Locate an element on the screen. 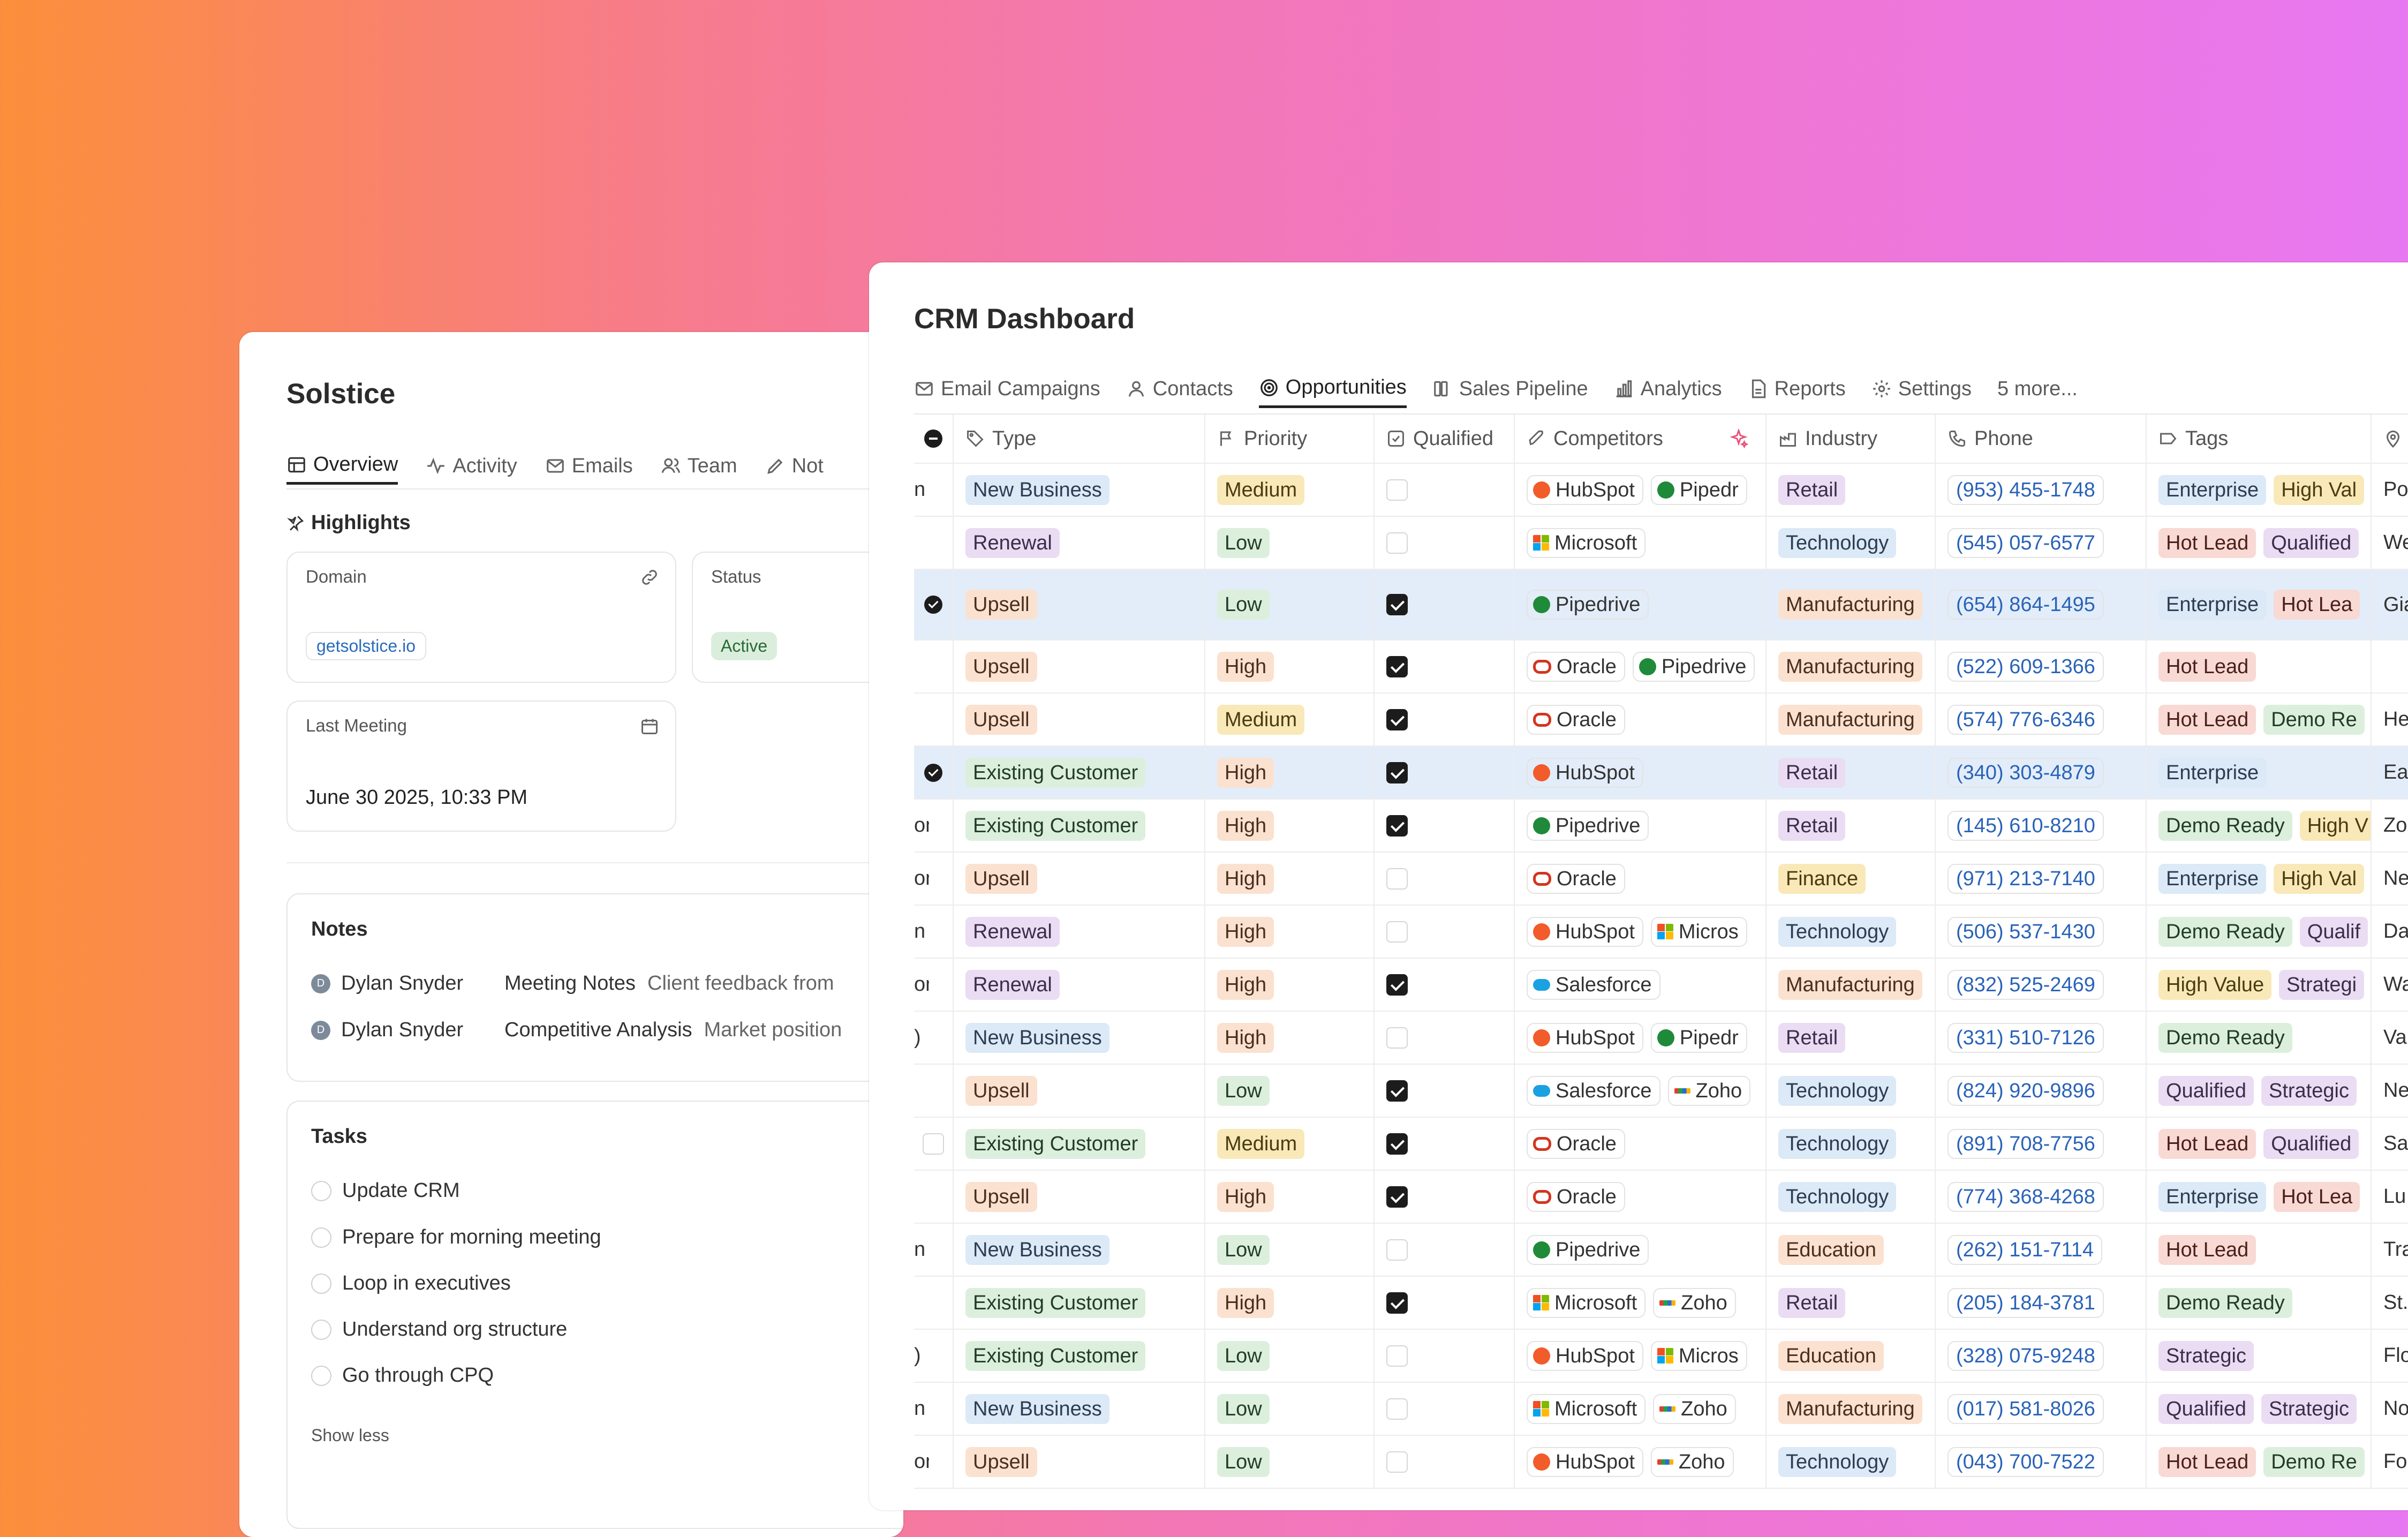  location-cell: Gia is located at coordinates (2390, 604).